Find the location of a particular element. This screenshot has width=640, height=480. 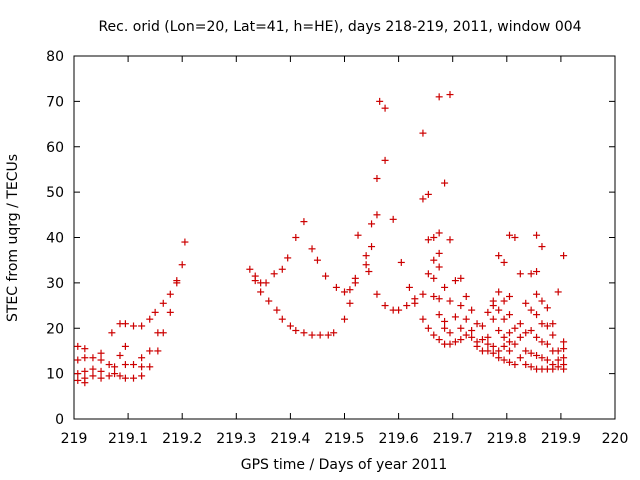

y-tick-label: 30 is located at coordinates (55, 284).